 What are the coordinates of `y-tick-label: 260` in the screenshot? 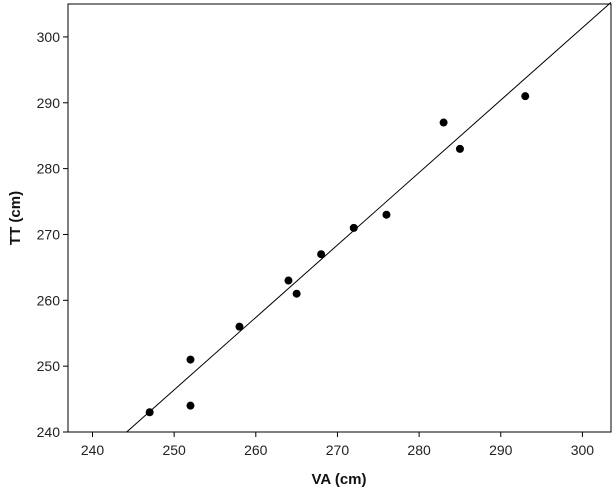 It's located at (49, 300).